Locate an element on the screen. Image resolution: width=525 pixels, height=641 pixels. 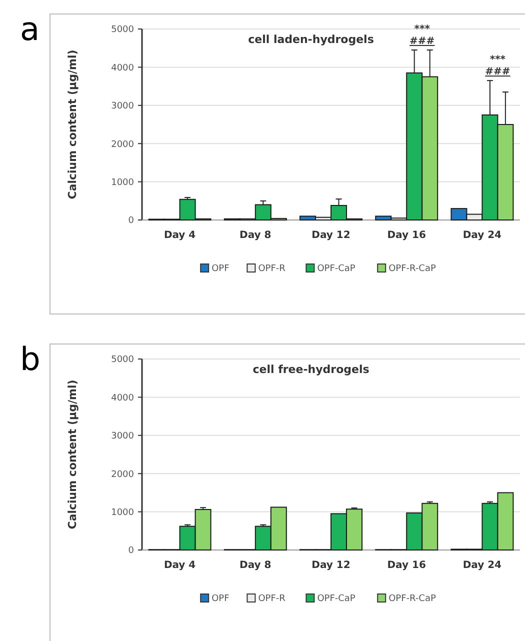
text: b is located at coordinates (30, 359).